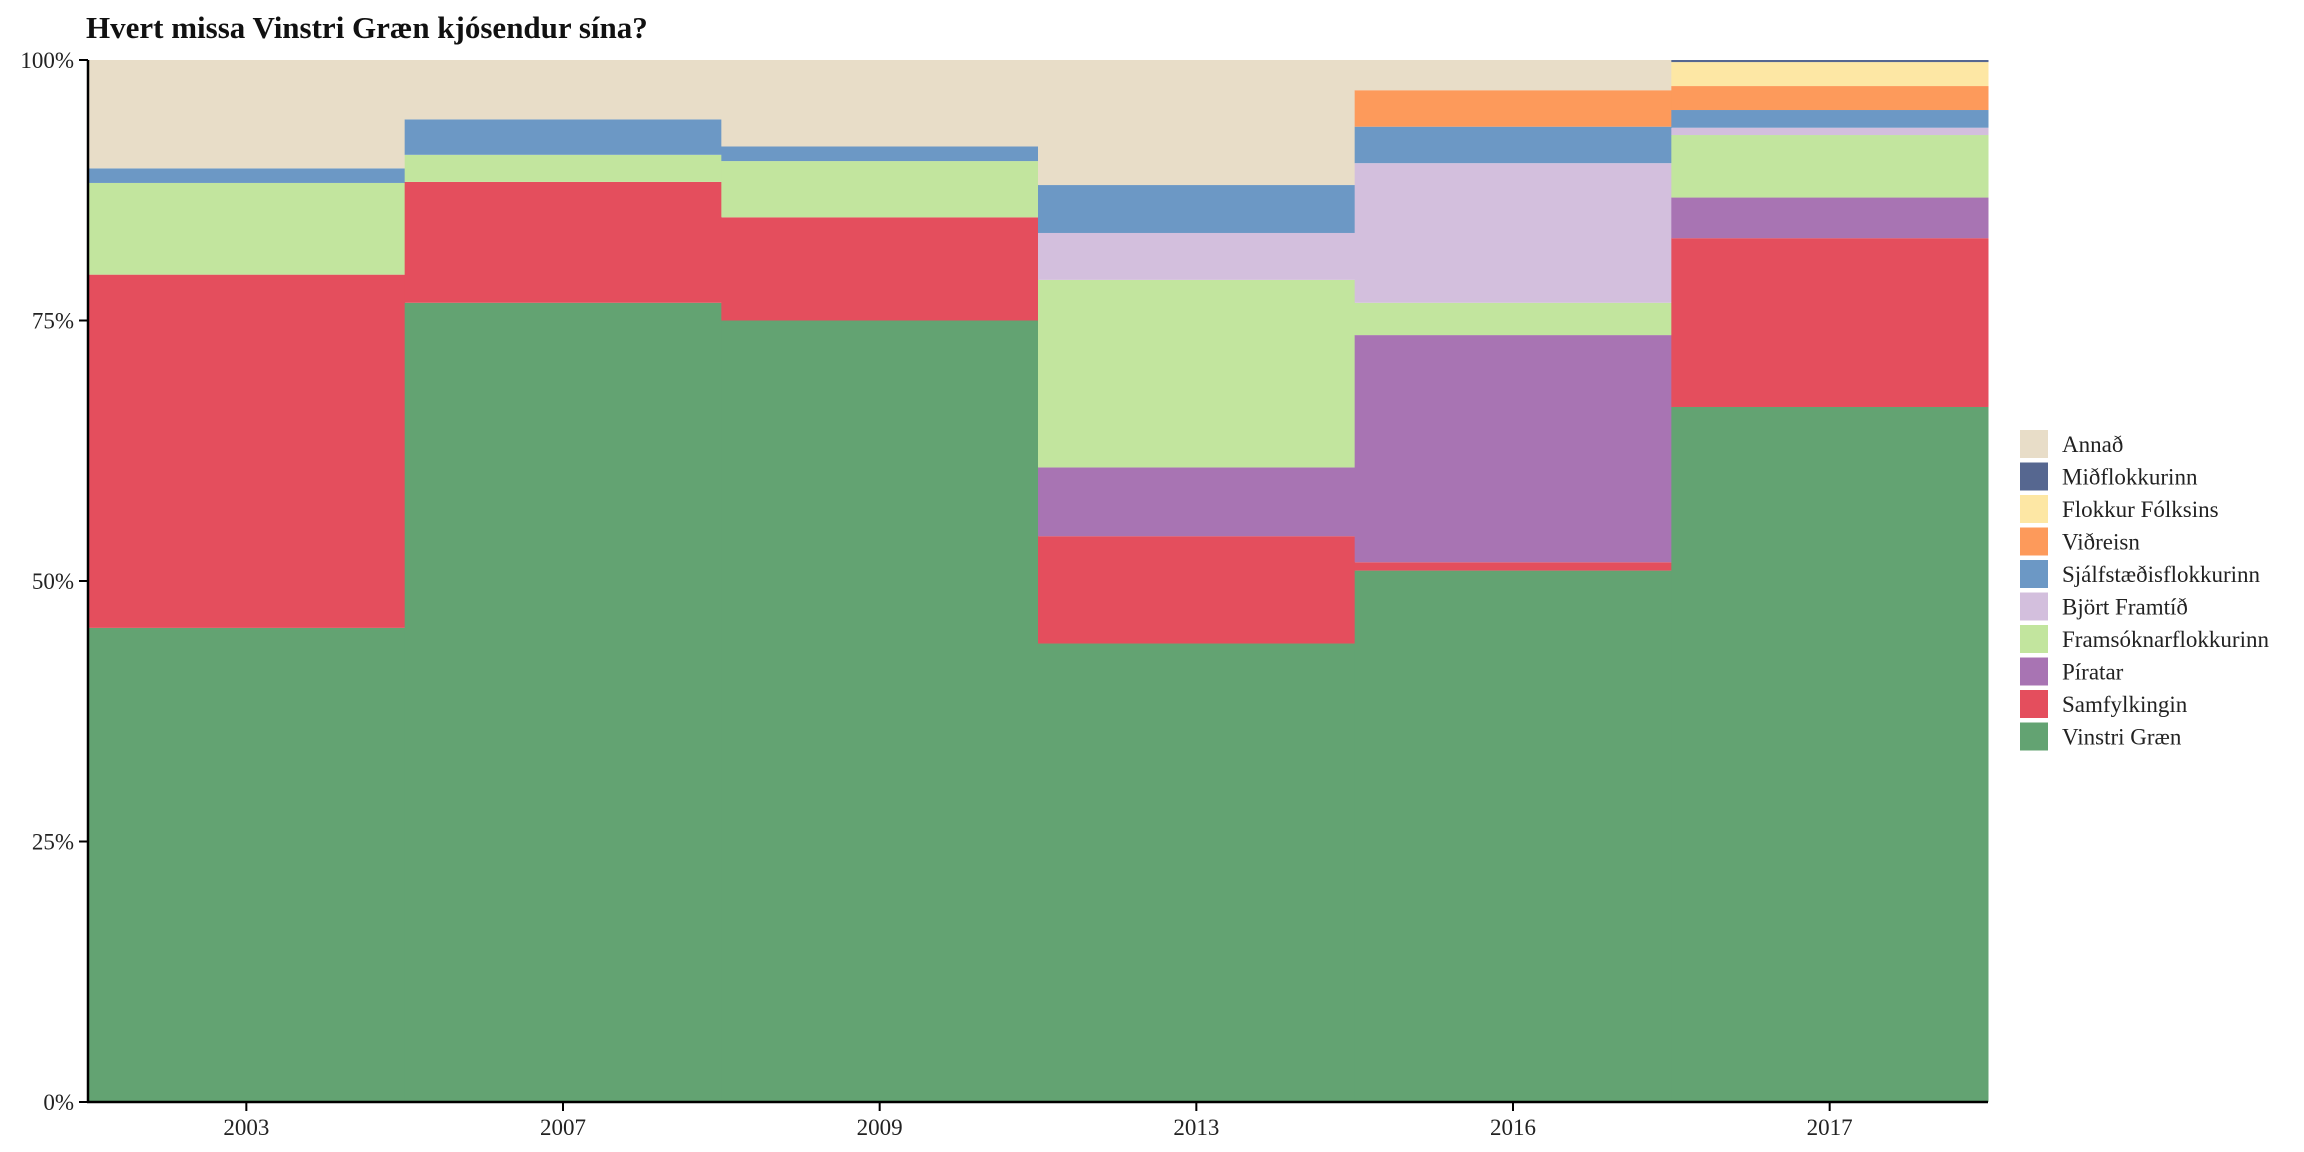 The width and height of the screenshot is (2304, 1152). Describe the element at coordinates (2165, 639) in the screenshot. I see `legend-label: Framsóknarflokkurinn` at that location.